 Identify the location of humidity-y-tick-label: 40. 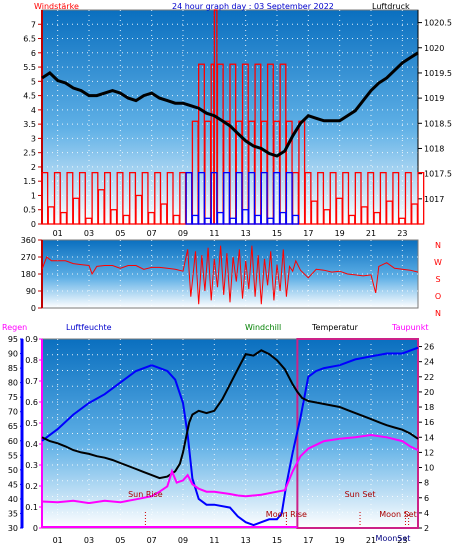
(13, 499).